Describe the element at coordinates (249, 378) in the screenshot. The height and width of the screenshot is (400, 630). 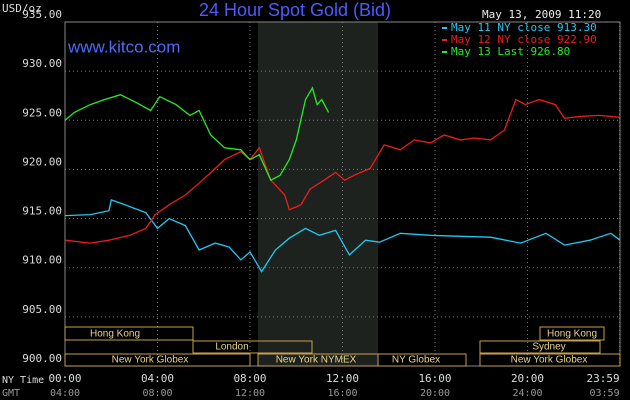
I see `x-tick-label: 08:00` at that location.